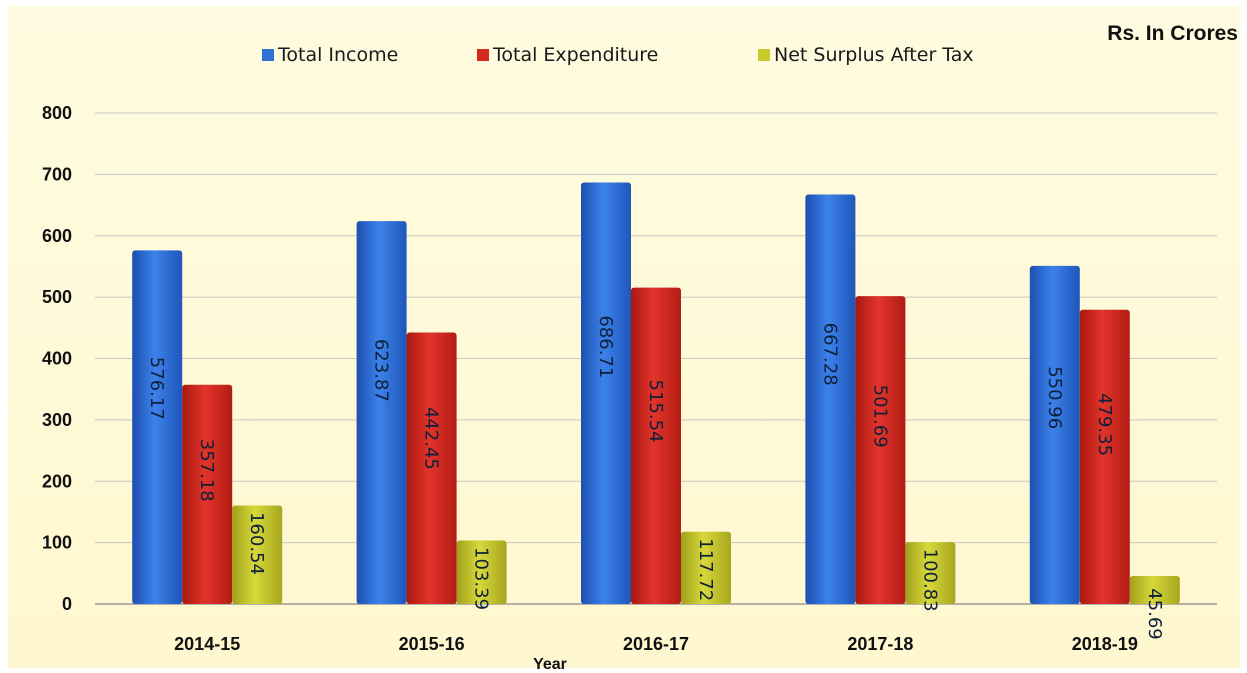  What do you see at coordinates (57, 420) in the screenshot?
I see `y-tick-label: 300` at bounding box center [57, 420].